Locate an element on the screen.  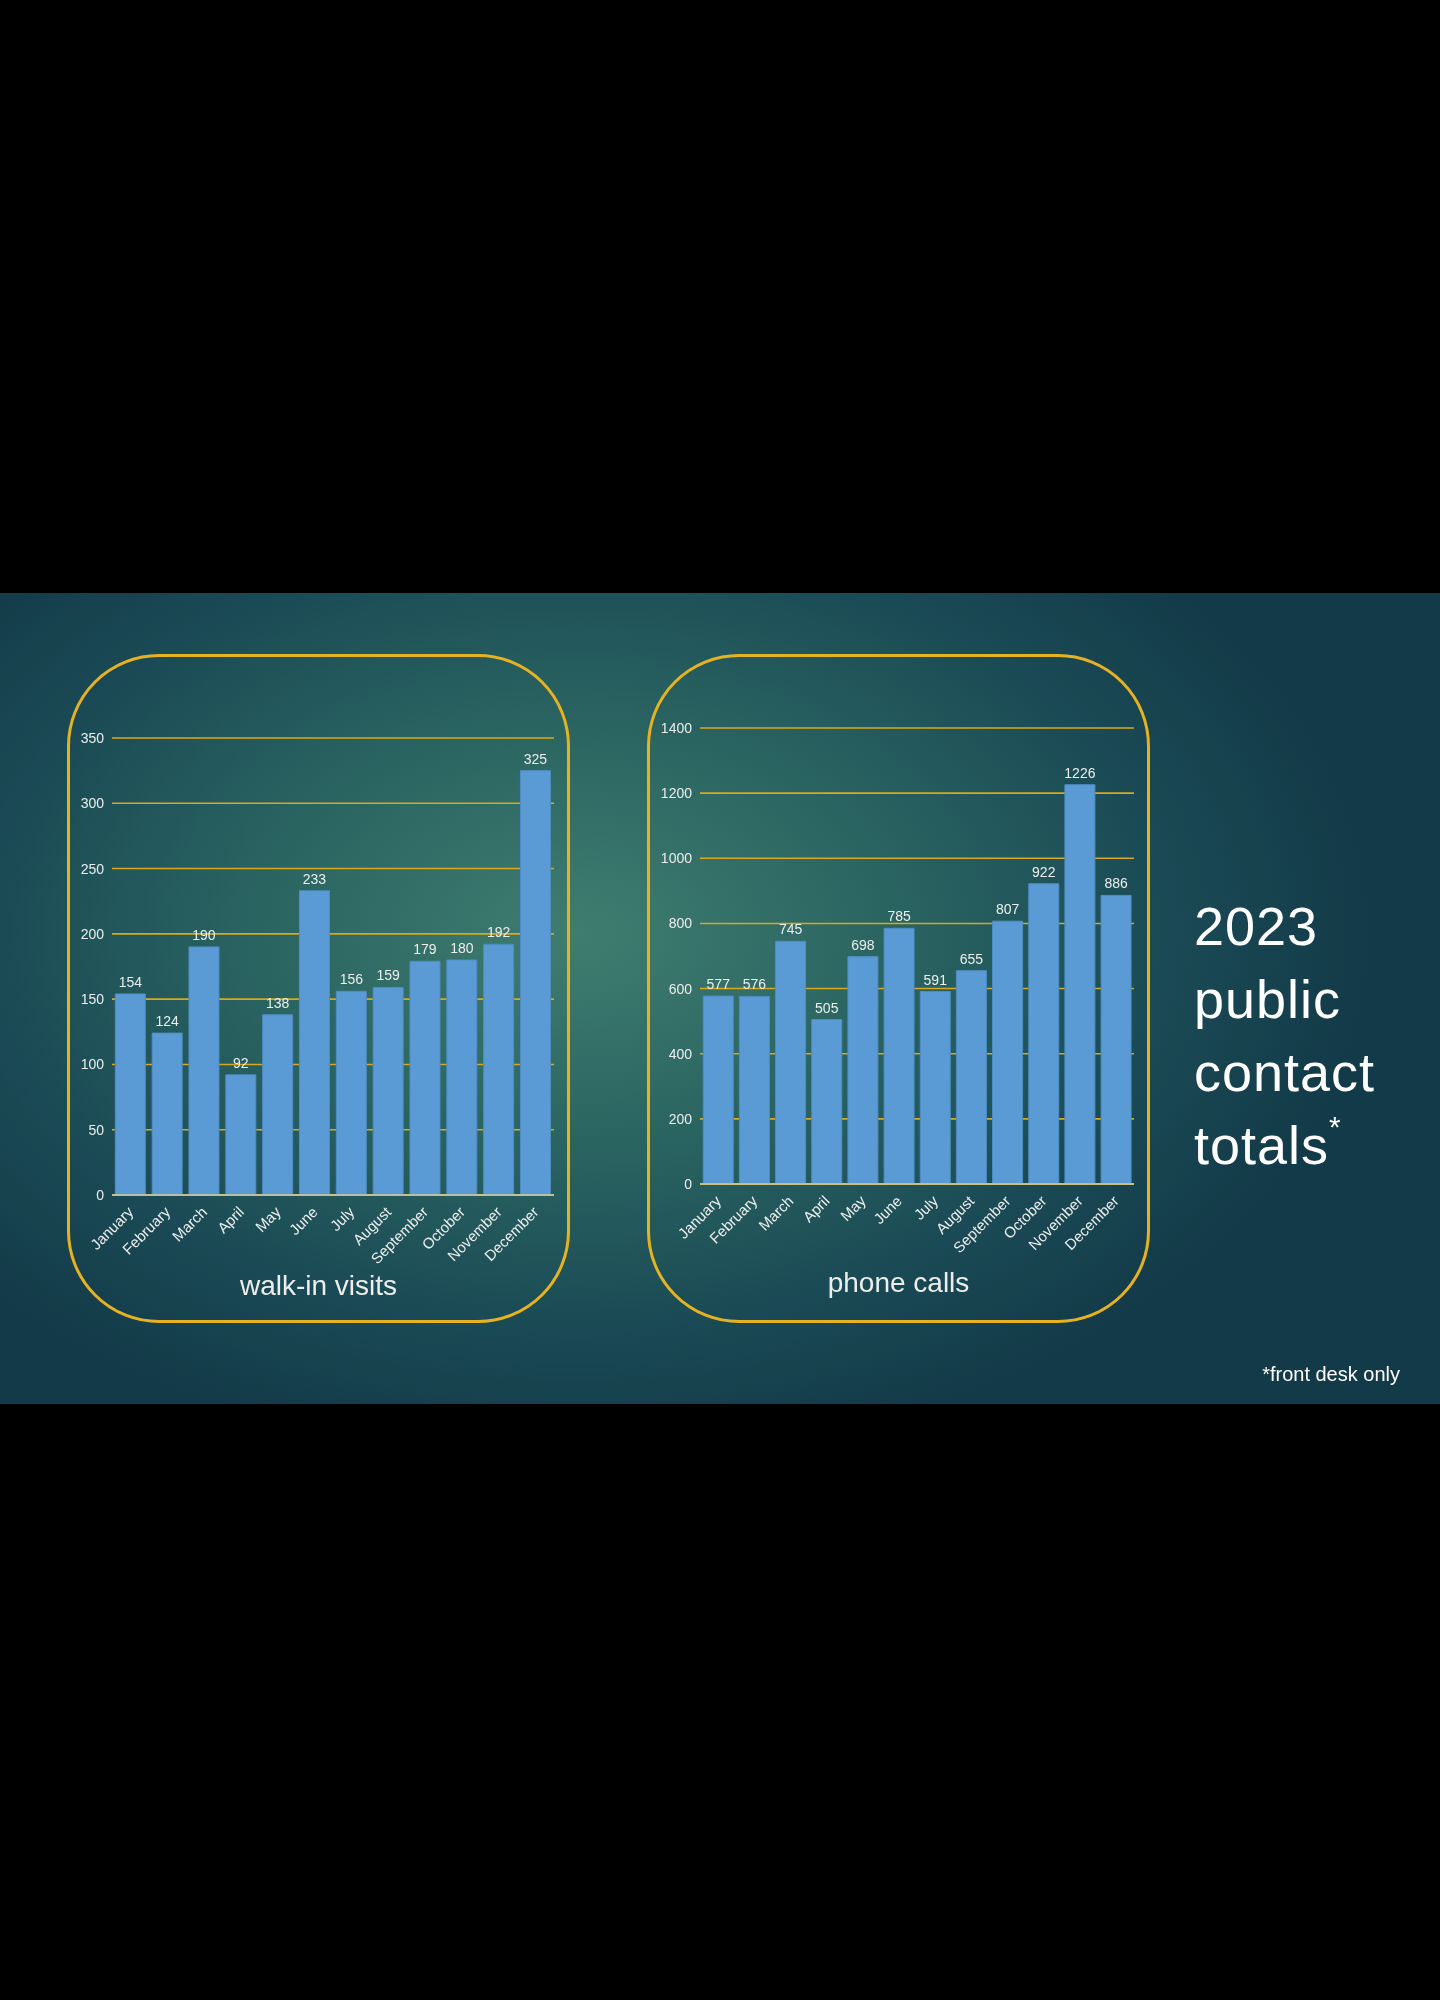
data-label: 505 is located at coordinates (827, 1007).